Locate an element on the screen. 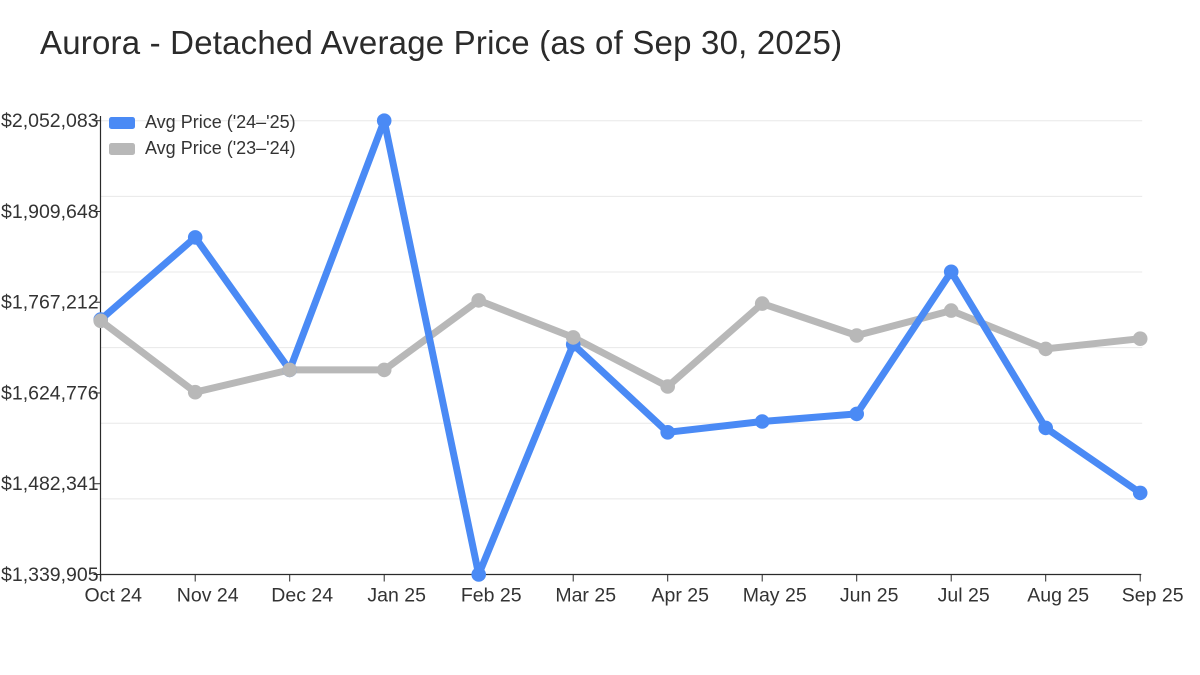  y-axis-label: $1,767,212 is located at coordinates (50, 303).